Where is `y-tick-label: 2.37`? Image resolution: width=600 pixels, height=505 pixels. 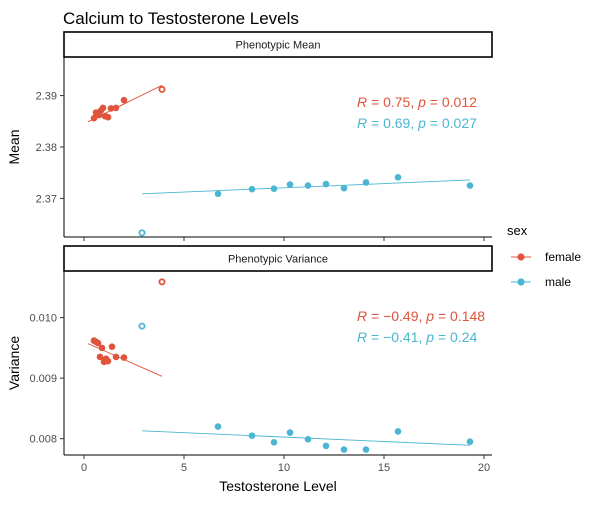 y-tick-label: 2.37 is located at coordinates (46, 199).